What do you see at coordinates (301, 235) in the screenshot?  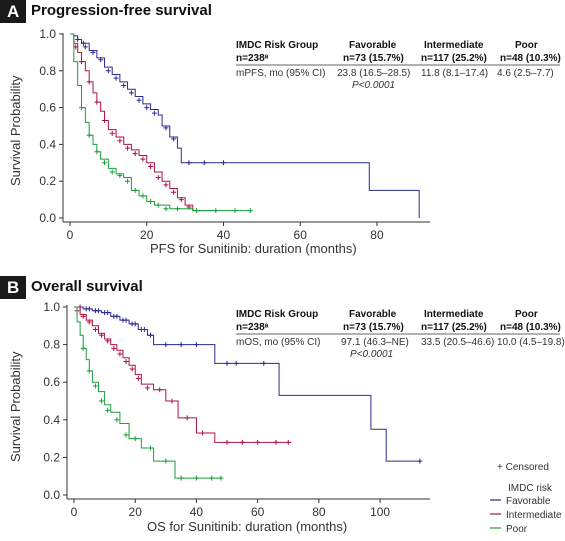 I see `panel-a-x-tick-label: 60` at bounding box center [301, 235].